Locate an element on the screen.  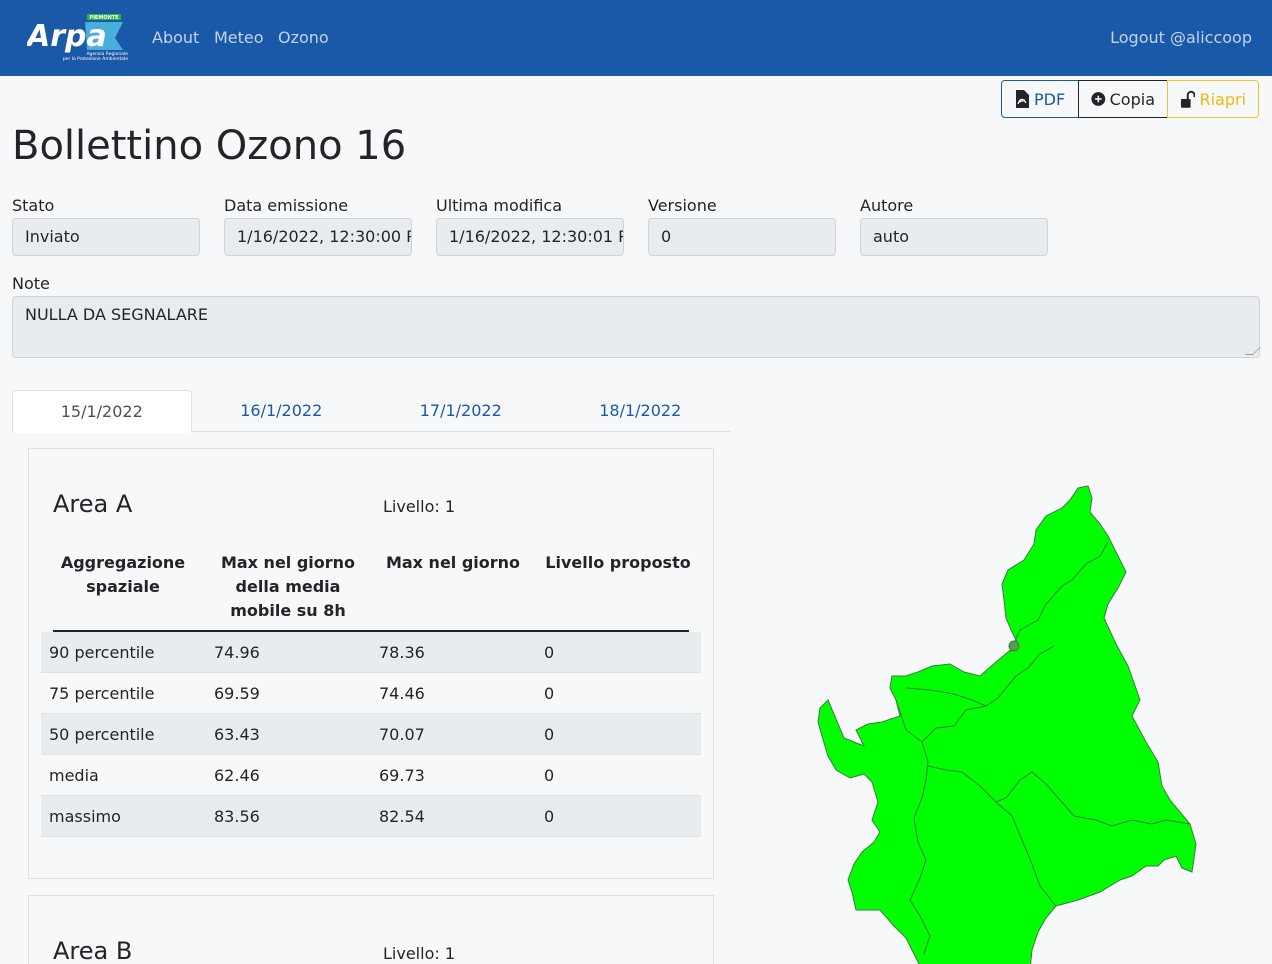
note-text: NULLA DA SEGNALARE is located at coordinates (117, 314).